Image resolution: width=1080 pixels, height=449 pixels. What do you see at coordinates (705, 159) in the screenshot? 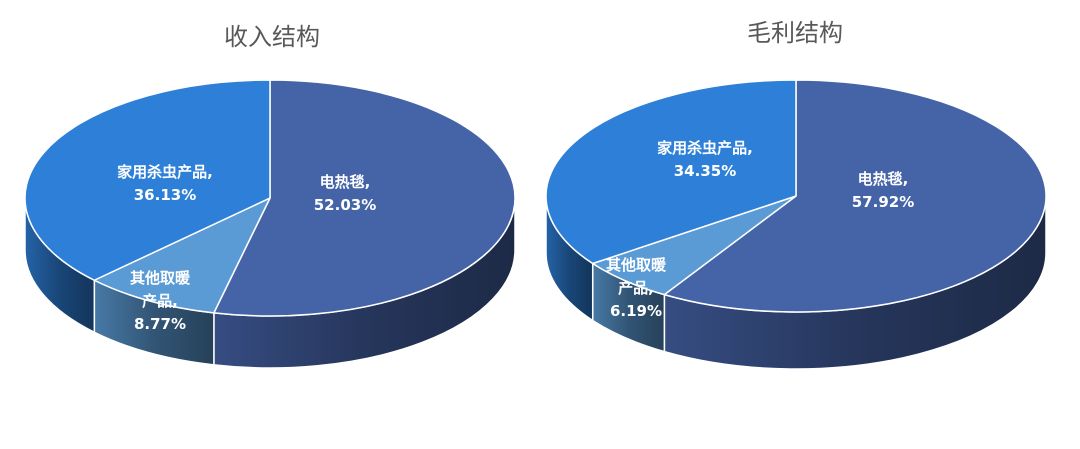
I see `data-label-household-insecticide-products: 家用杀虫产品, 34.35%` at bounding box center [705, 159].